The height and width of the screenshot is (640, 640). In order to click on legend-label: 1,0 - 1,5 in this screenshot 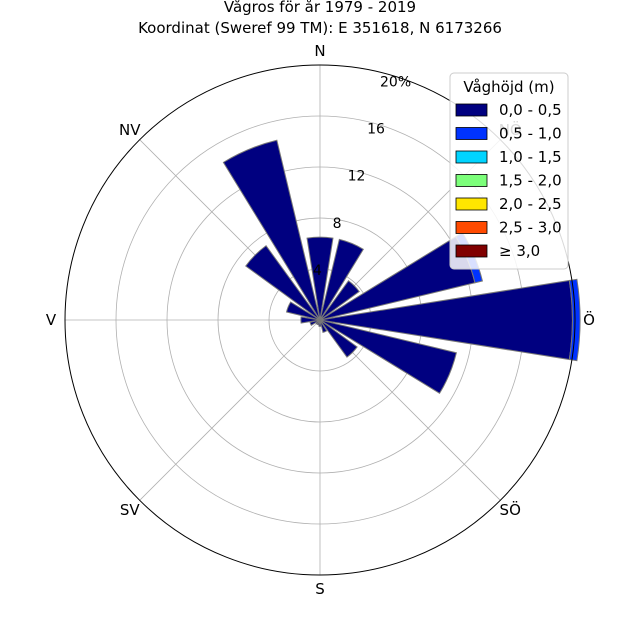, I will do `click(530, 157)`.